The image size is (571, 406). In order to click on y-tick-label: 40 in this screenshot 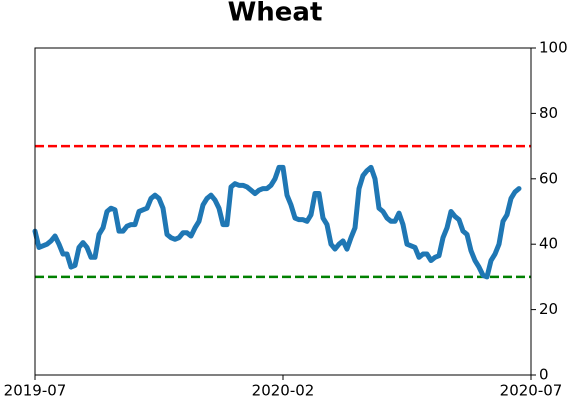, I will do `click(548, 244)`.